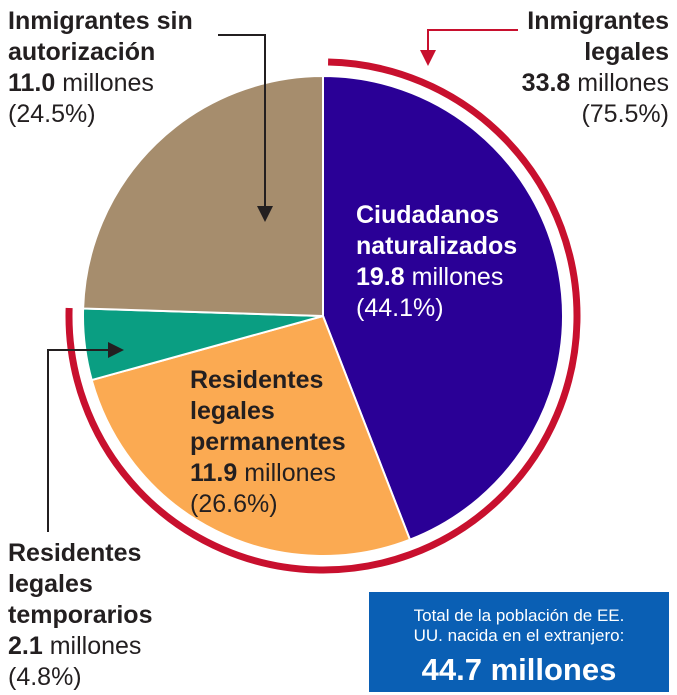 This screenshot has width=677, height=695. I want to click on amount: 11.0, so click(32, 83).